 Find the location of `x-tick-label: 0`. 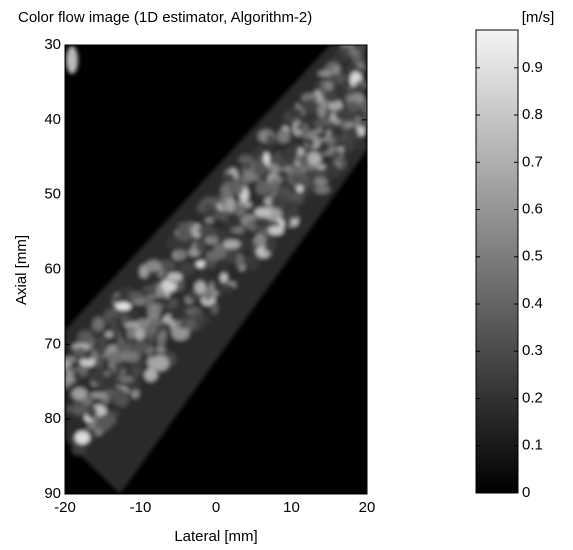

x-tick-label: 0 is located at coordinates (216, 507).